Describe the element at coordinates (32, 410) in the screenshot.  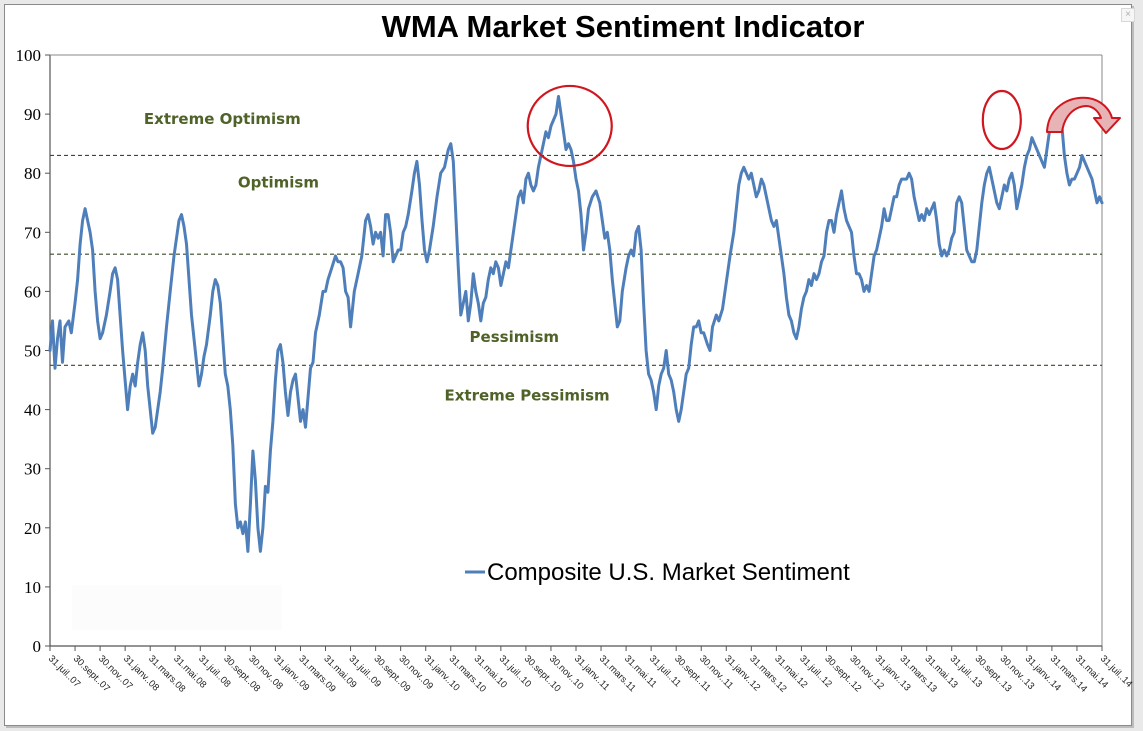
I see `y-tick-label: 40` at that location.